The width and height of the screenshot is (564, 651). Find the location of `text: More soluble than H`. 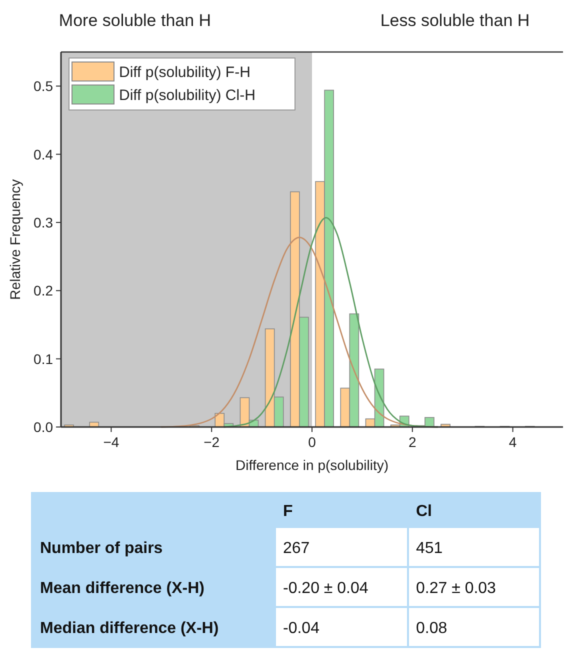

text: More soluble than H is located at coordinates (135, 20).